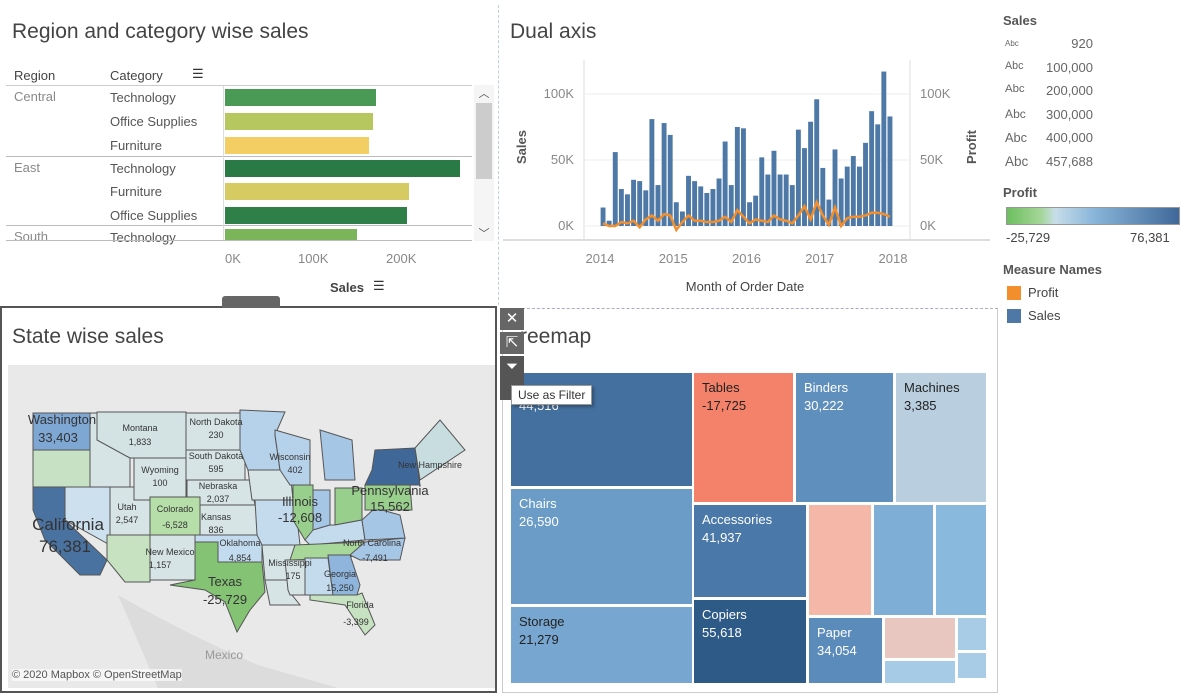  Describe the element at coordinates (225, 599) in the screenshot. I see `state-value: -25,729` at that location.